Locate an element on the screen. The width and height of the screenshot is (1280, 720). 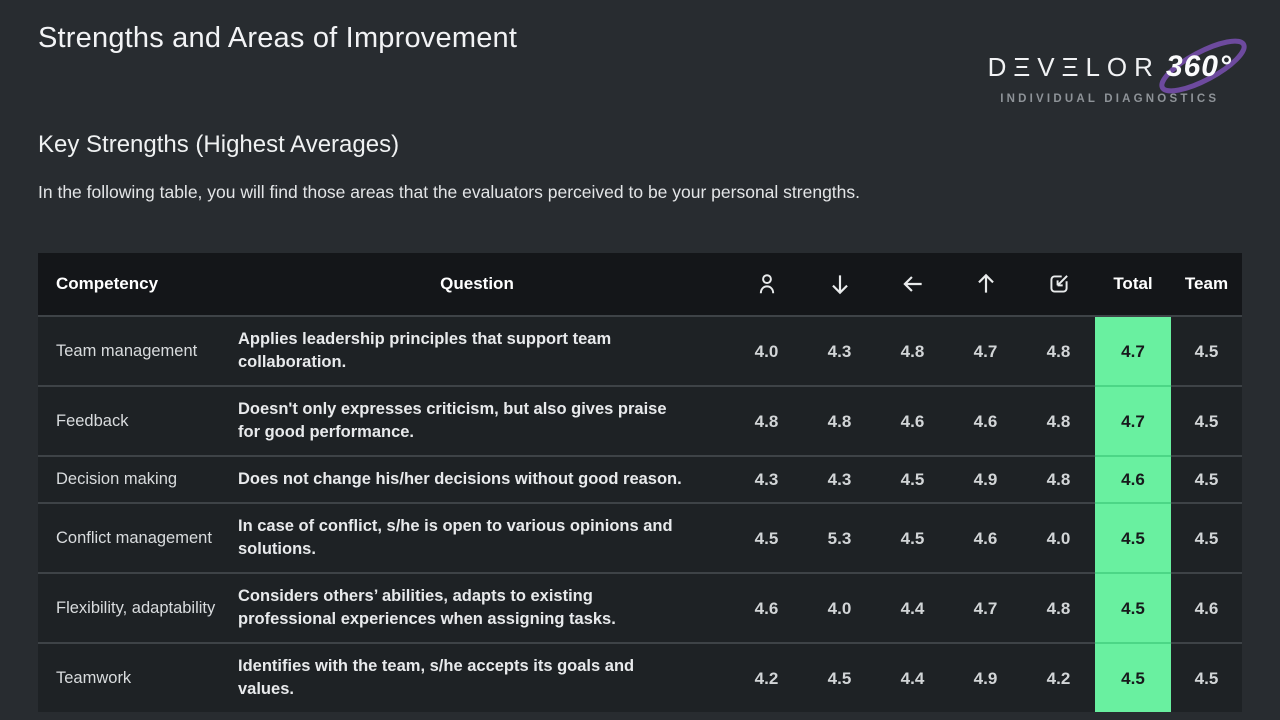
logo-360-text: 360° is located at coordinates (1198, 66).